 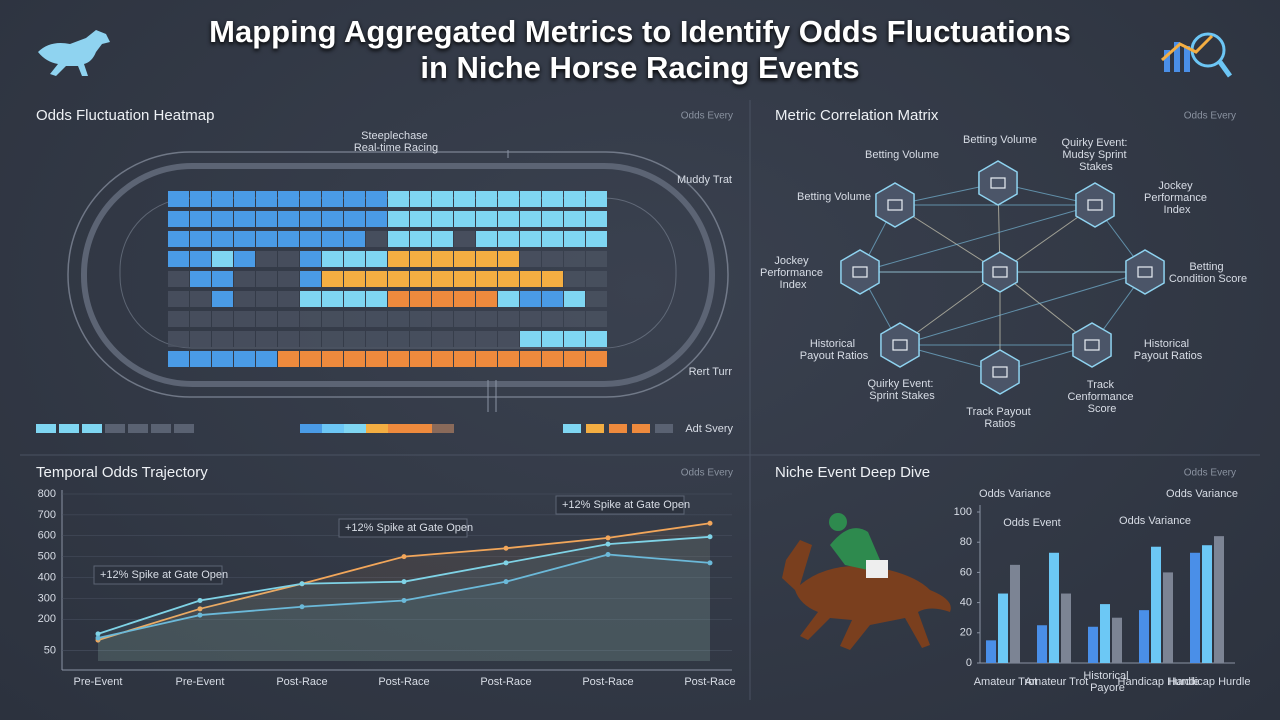 What do you see at coordinates (966, 603) in the screenshot?
I see `y-tick-label: 40` at bounding box center [966, 603].